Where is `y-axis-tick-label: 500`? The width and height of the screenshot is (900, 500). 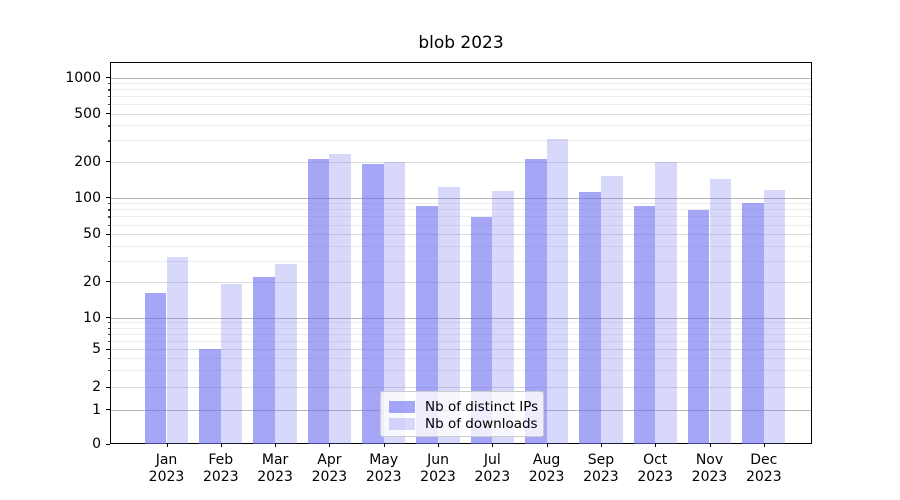 y-axis-tick-label: 500 is located at coordinates (87, 113).